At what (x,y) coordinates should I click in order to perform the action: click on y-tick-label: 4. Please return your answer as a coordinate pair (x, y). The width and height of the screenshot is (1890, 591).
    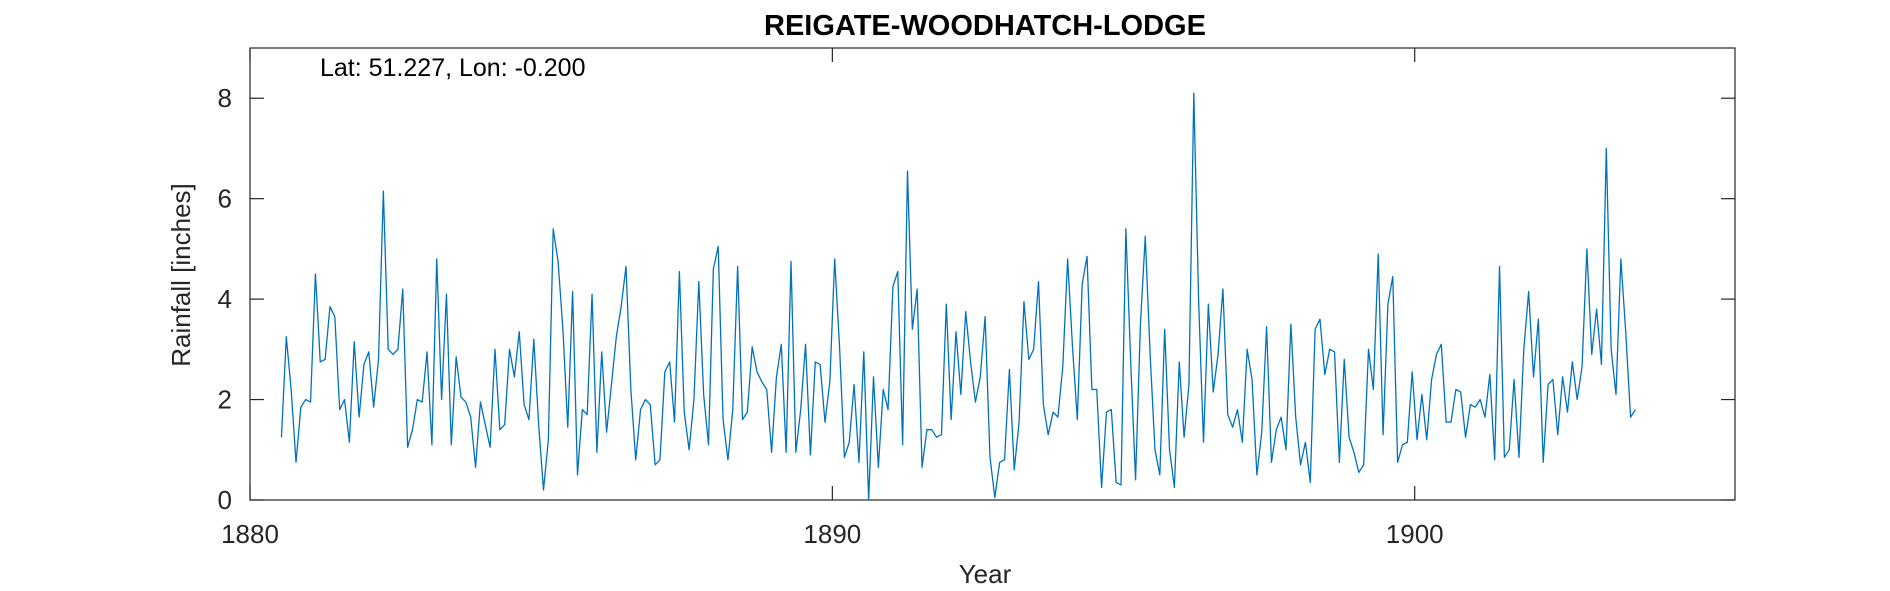
    Looking at the image, I should click on (225, 299).